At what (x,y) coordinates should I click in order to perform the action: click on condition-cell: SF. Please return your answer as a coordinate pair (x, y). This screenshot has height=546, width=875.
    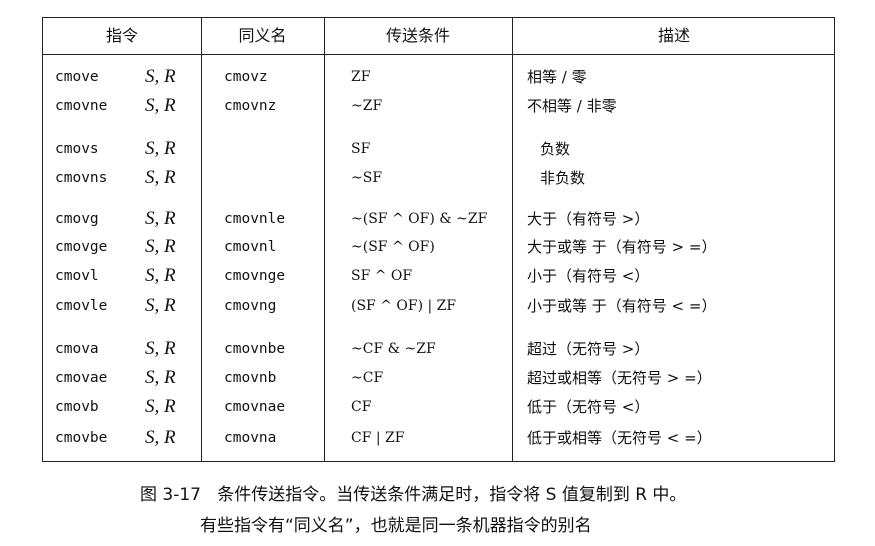
    Looking at the image, I should click on (361, 149).